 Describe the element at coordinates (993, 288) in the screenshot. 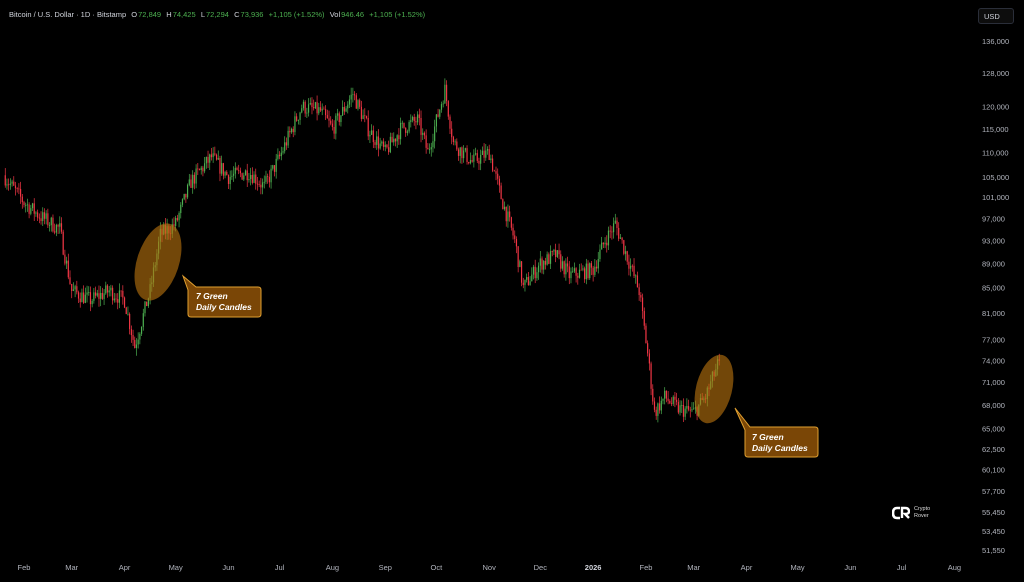

I see `y-tick-label: 85,000` at that location.